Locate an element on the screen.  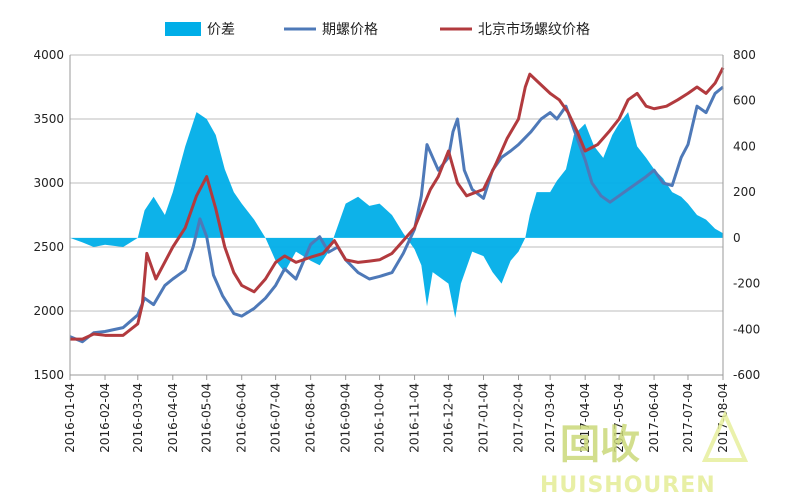
y-right-tick-label: -600 is located at coordinates (746, 375).